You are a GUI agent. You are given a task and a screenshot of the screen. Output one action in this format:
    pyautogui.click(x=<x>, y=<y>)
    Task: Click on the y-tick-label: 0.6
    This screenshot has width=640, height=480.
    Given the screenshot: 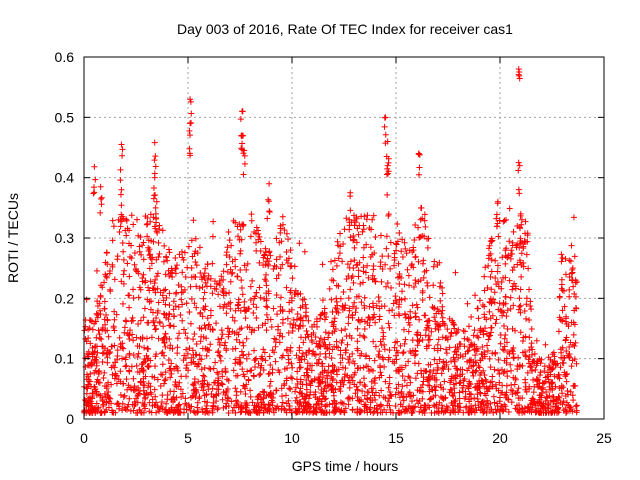 What is the action you would take?
    pyautogui.click(x=65, y=57)
    